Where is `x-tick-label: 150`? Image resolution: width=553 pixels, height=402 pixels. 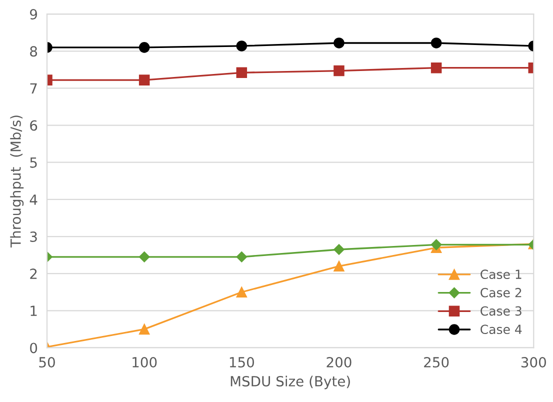 x-tick-label: 150 is located at coordinates (242, 362).